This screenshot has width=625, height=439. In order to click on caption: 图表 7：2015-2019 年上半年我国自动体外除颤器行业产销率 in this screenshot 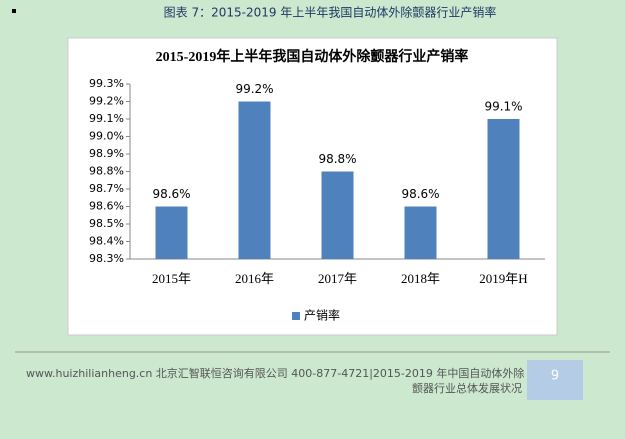, I will do `click(330, 12)`.